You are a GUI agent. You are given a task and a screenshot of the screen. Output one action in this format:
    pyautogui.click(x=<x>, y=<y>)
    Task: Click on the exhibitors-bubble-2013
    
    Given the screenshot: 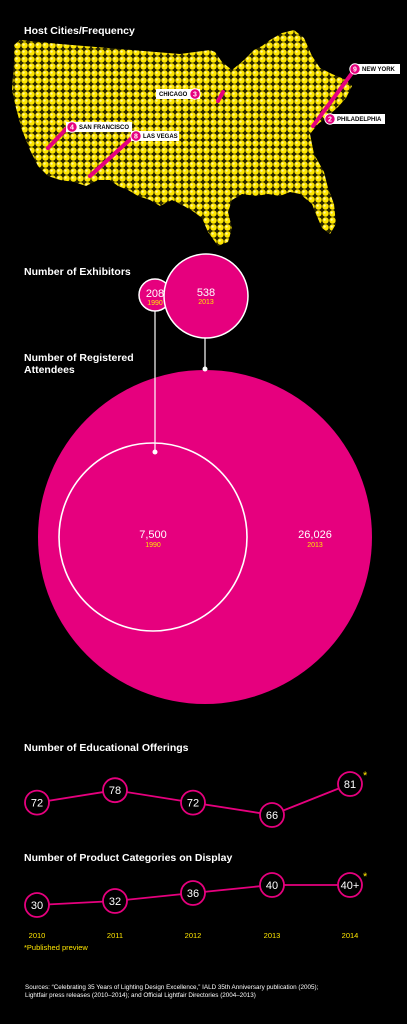 What is the action you would take?
    pyautogui.click(x=206, y=296)
    